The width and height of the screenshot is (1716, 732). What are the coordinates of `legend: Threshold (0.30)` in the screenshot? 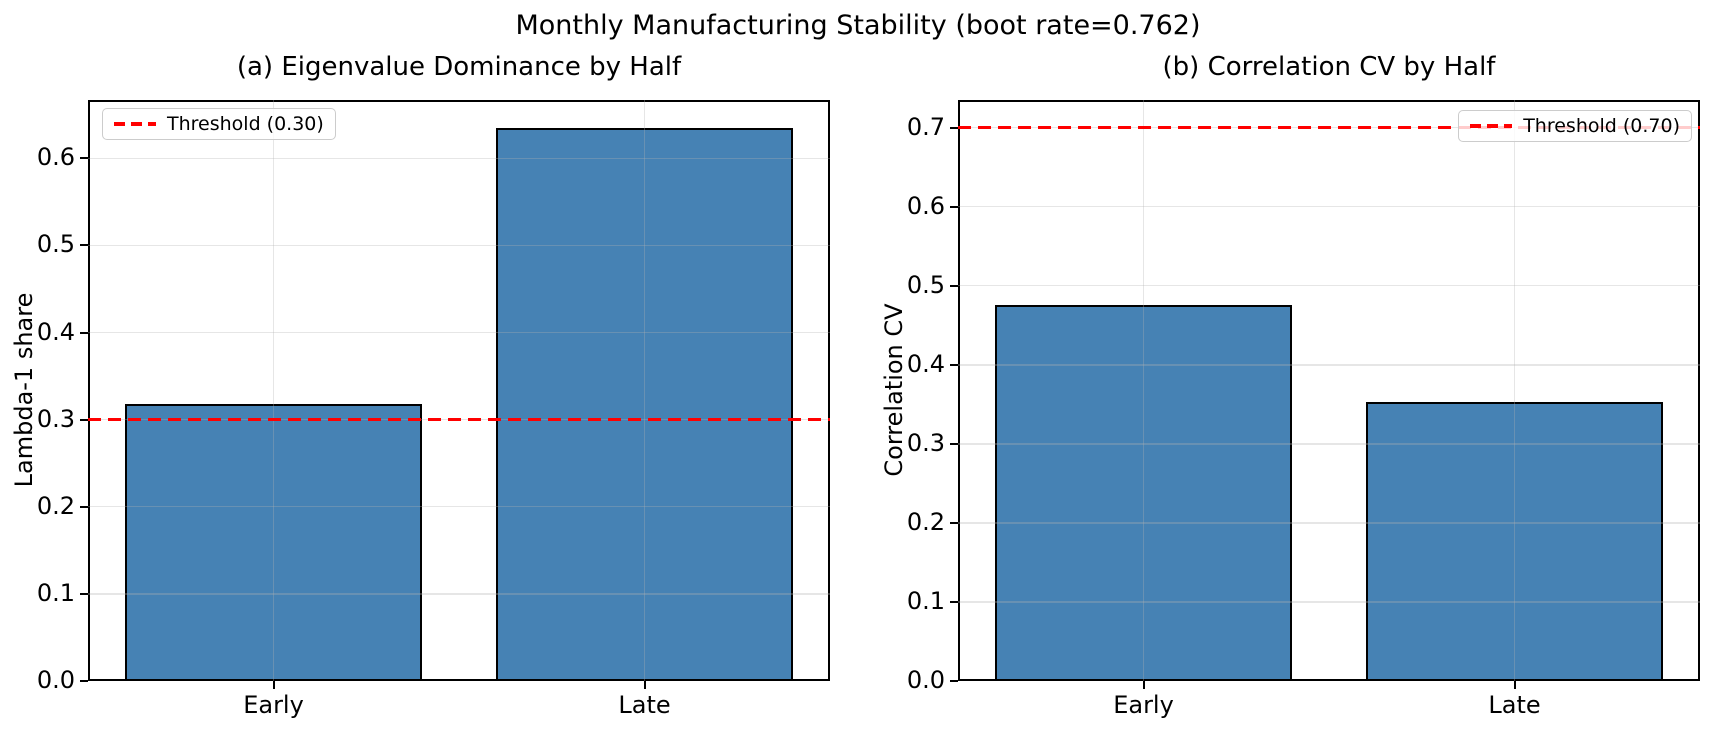 It's located at (219, 124).